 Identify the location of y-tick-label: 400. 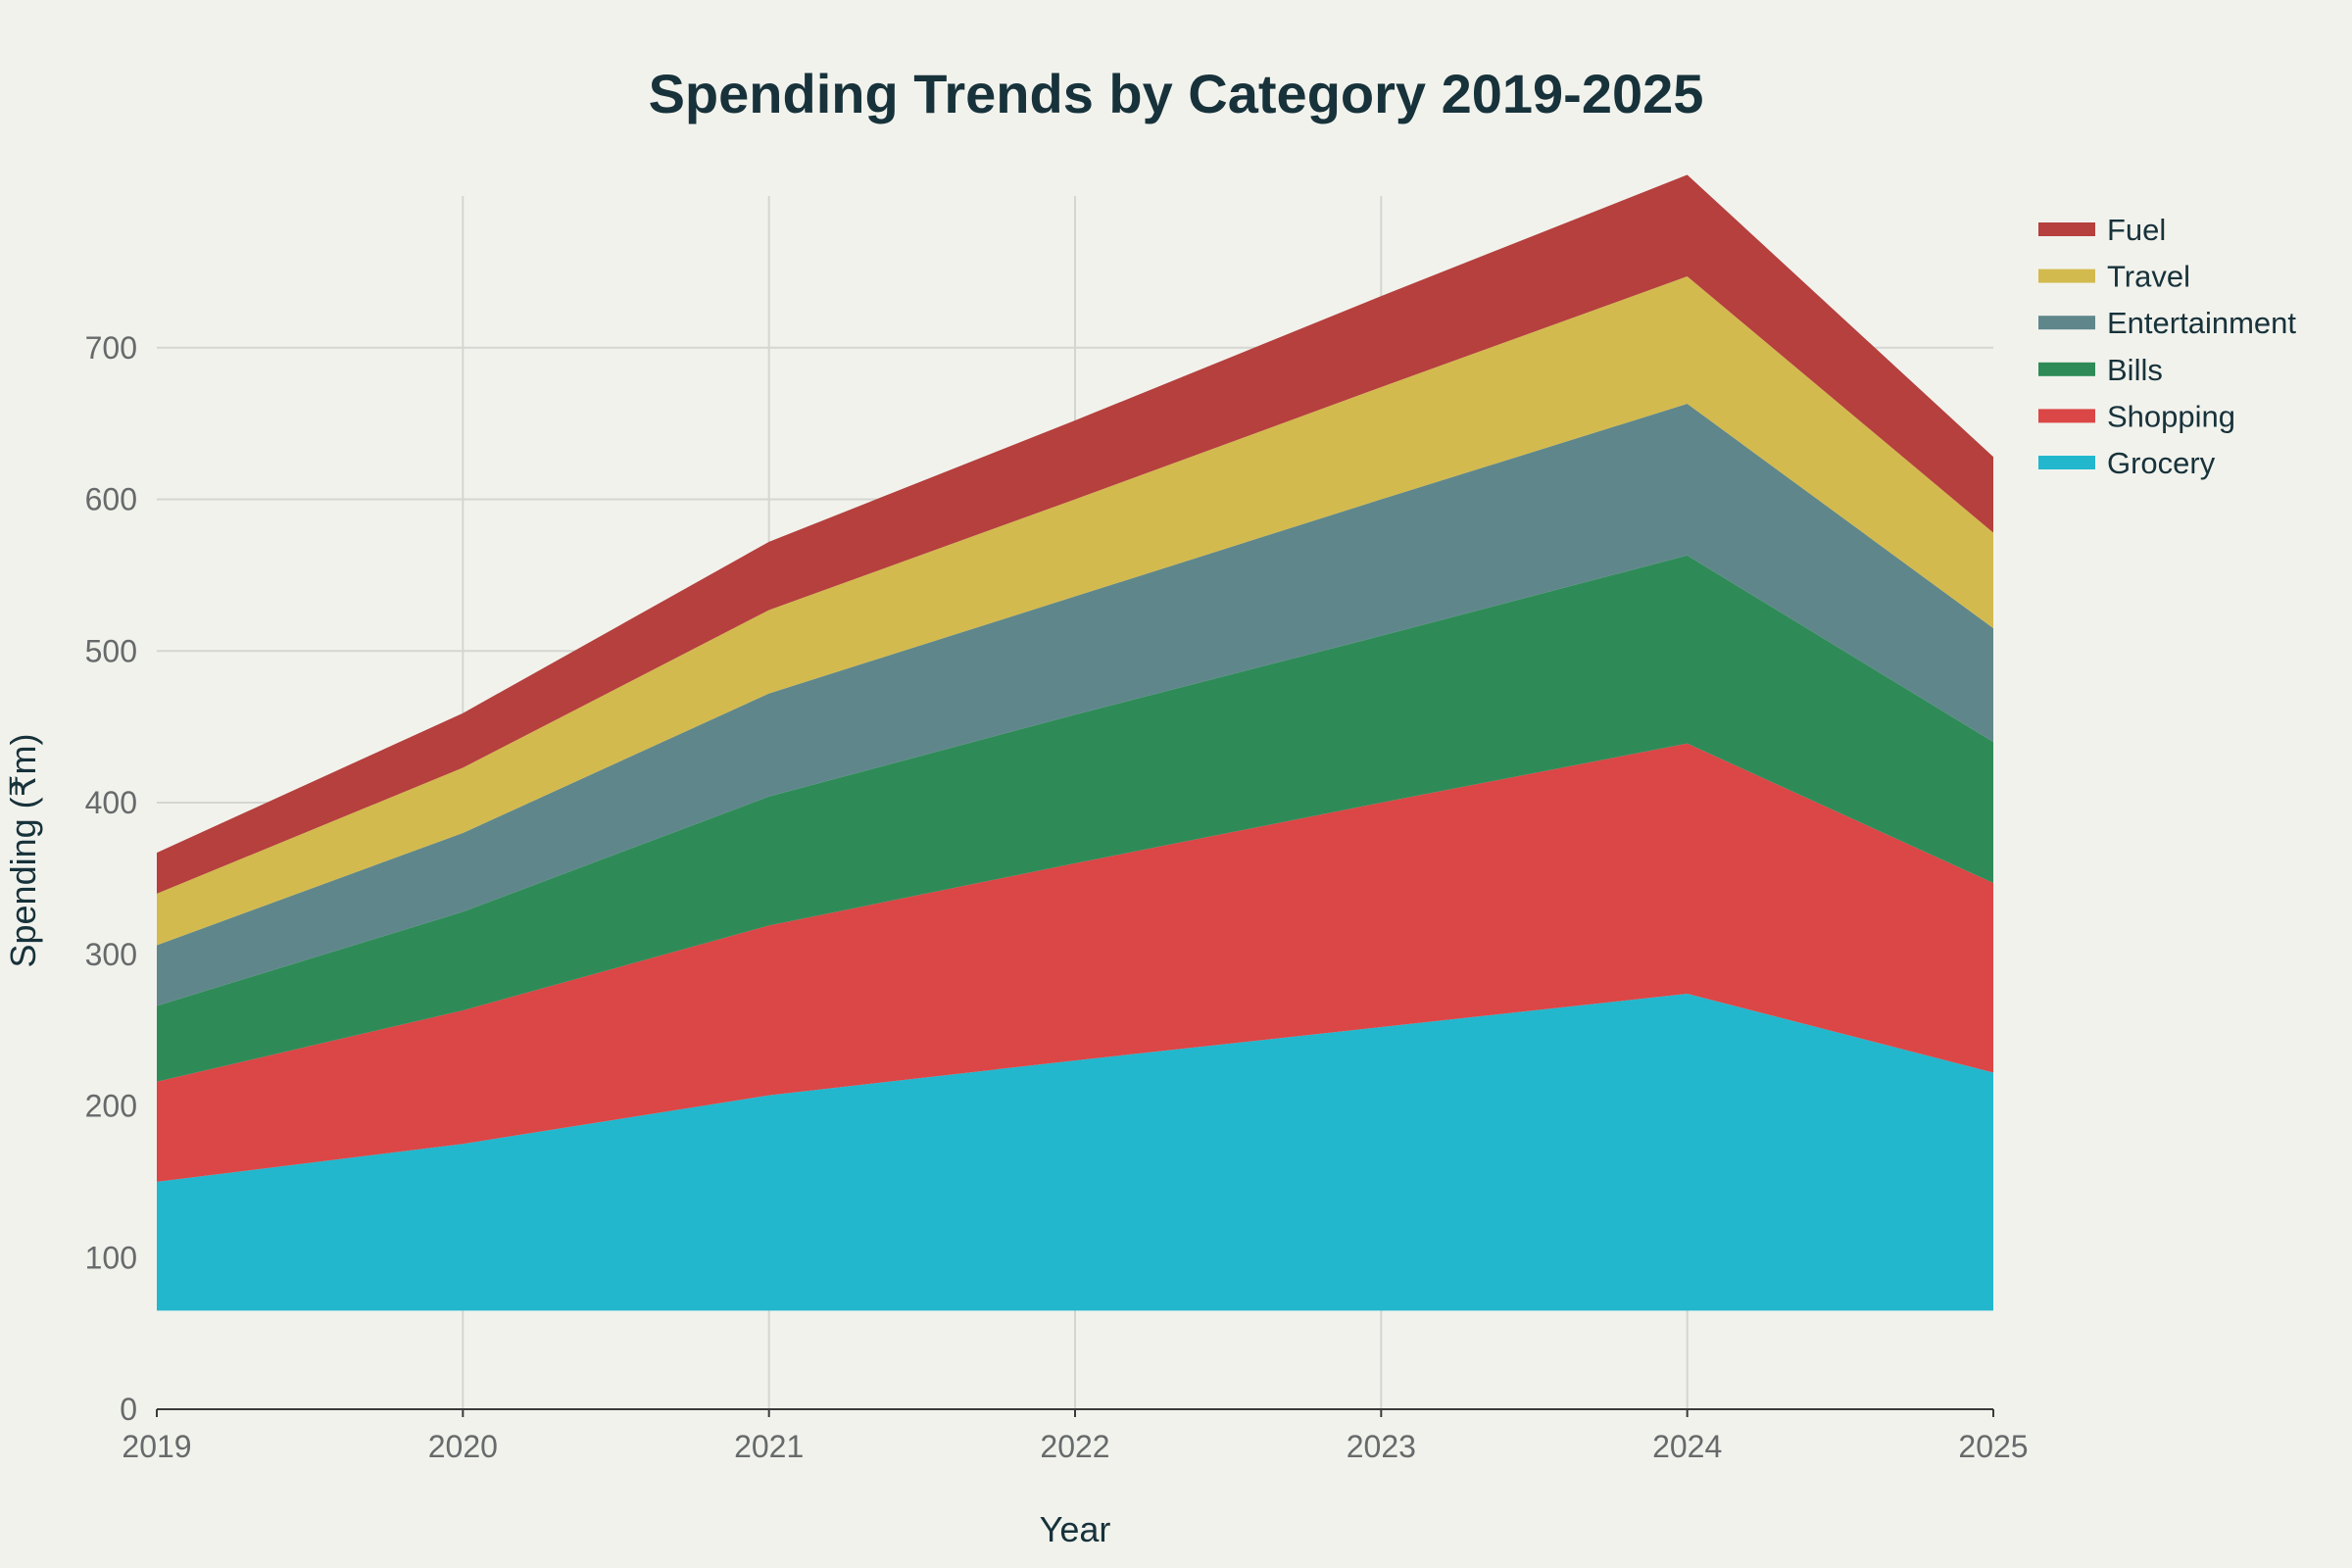
(111, 802).